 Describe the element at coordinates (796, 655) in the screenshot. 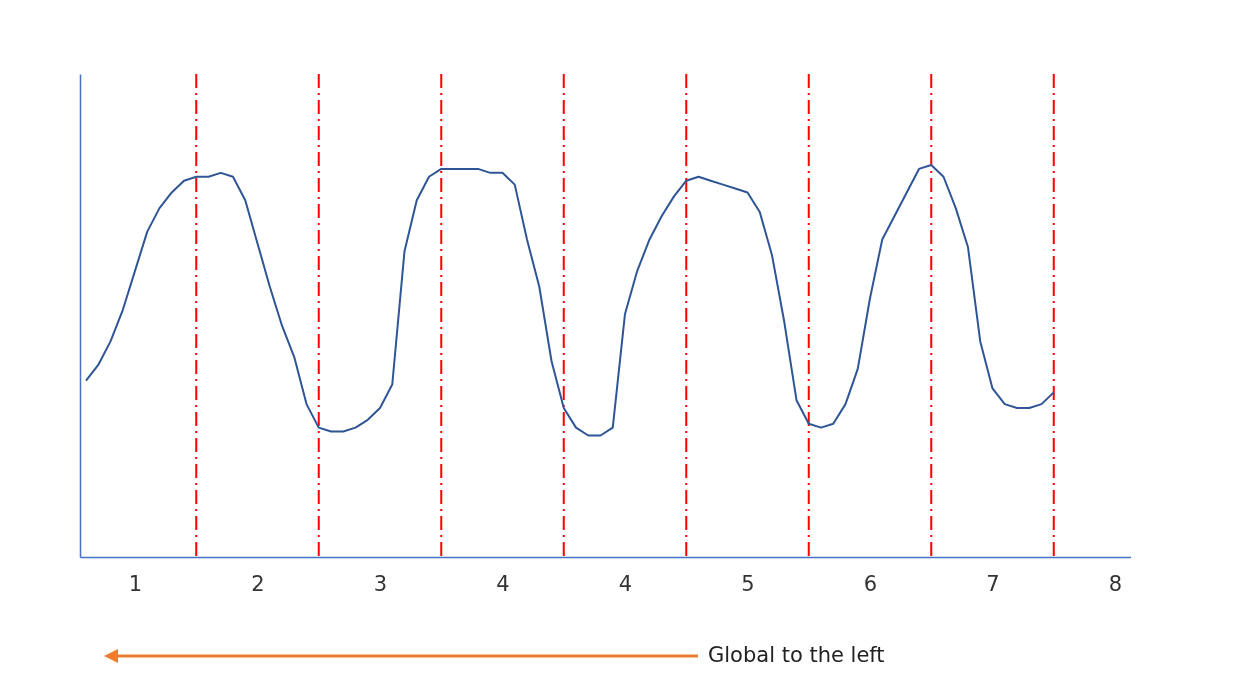

I see `text: Global to the left` at that location.